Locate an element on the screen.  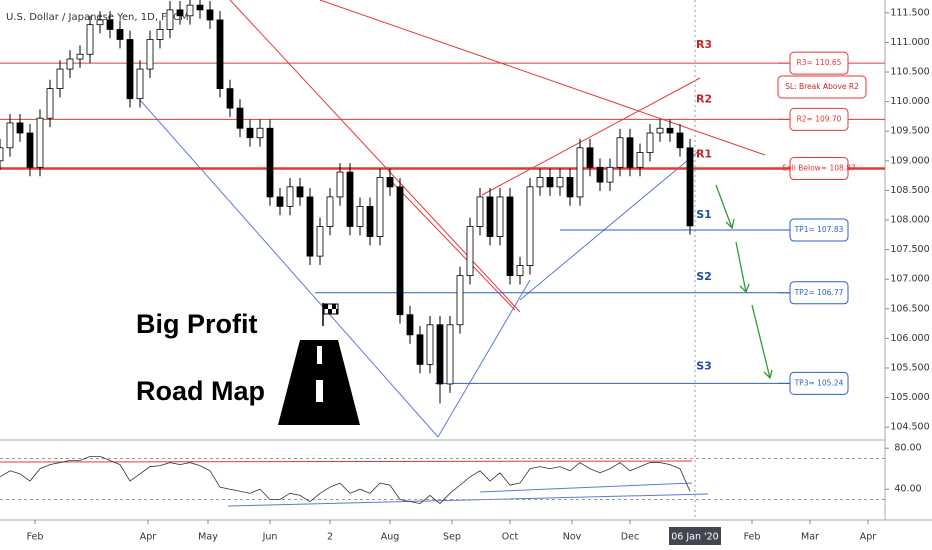
flag-checks is located at coordinates (331, 309).